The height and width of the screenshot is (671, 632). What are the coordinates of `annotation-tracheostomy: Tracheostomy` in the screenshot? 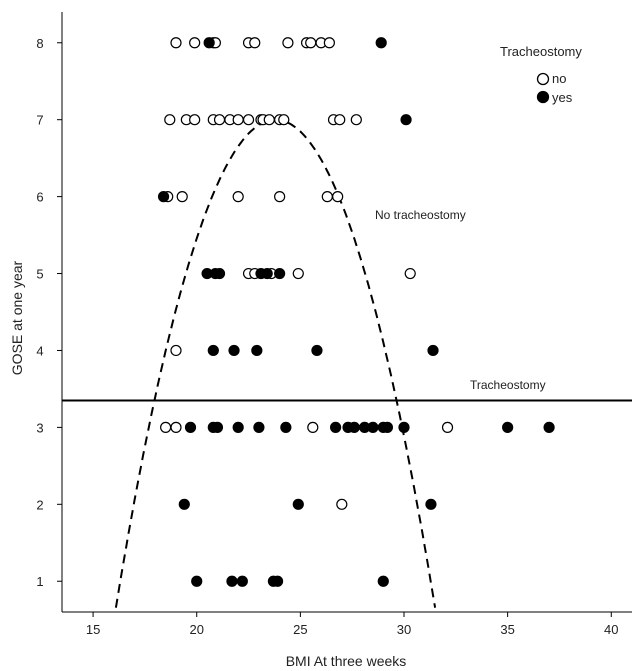 It's located at (508, 385).